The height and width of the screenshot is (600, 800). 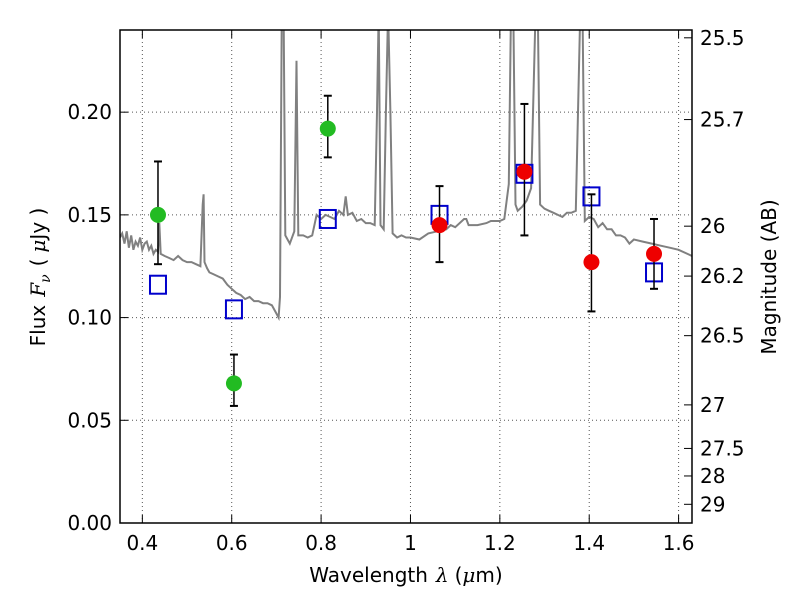 What do you see at coordinates (722, 120) in the screenshot?
I see `y2-tick-label: 25.7` at bounding box center [722, 120].